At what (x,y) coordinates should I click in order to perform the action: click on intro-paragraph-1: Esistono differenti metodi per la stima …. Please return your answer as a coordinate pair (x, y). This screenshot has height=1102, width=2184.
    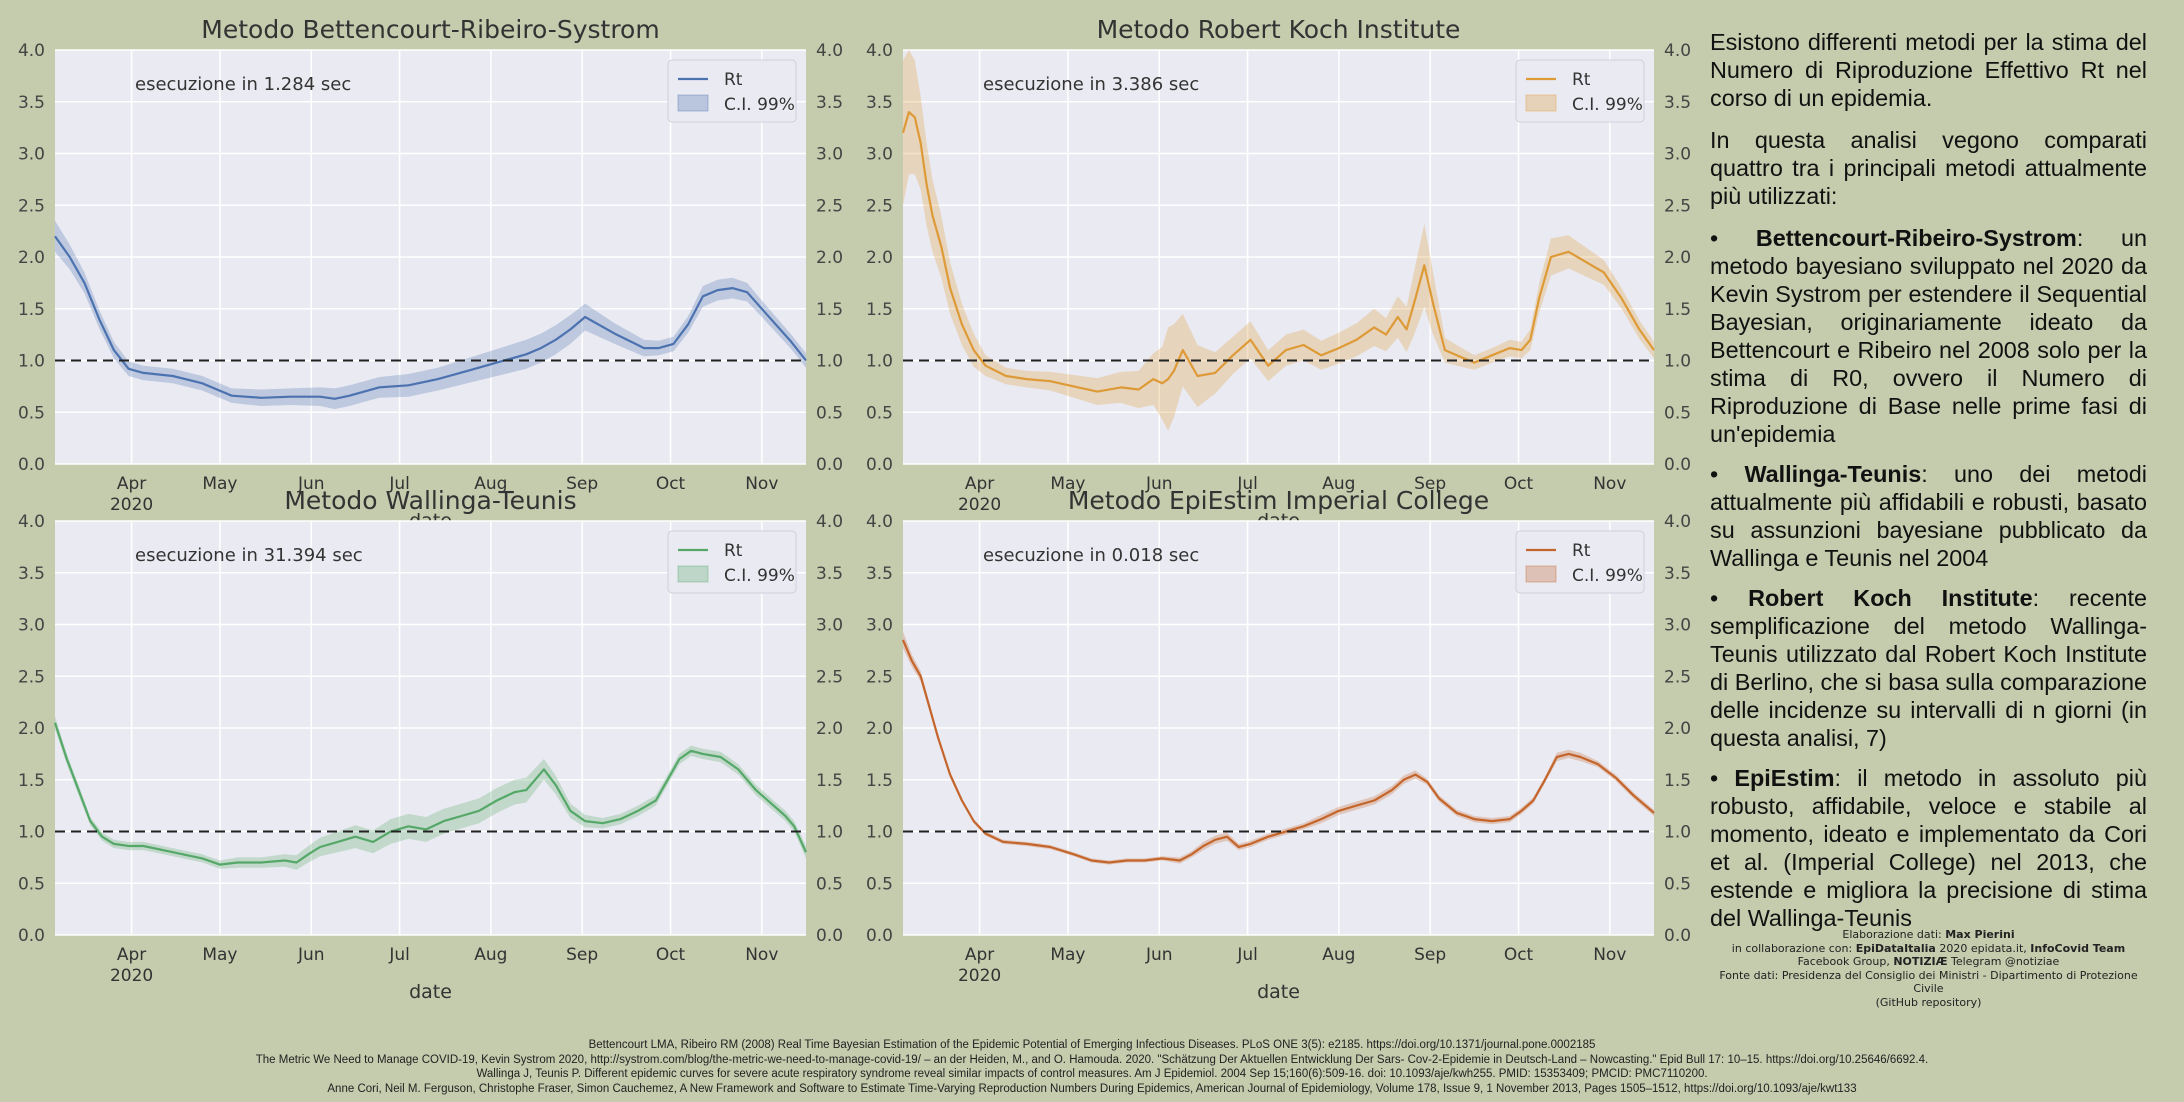
    Looking at the image, I should click on (1928, 70).